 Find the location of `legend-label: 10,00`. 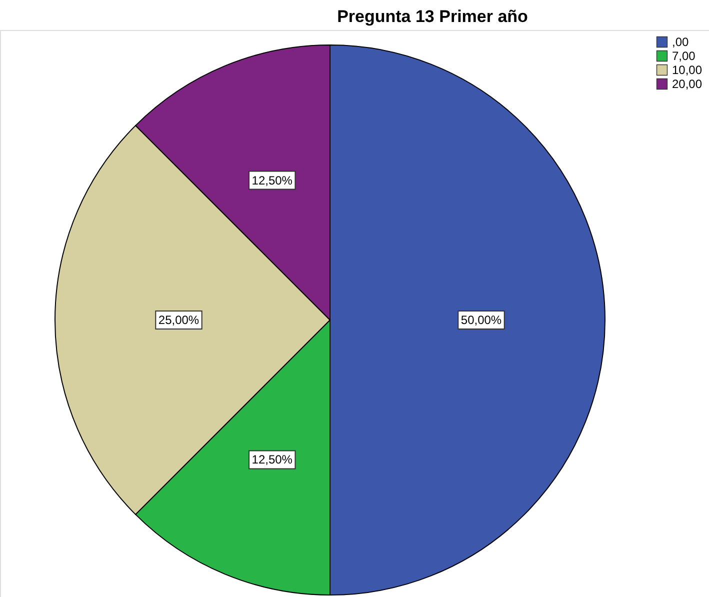

legend-label: 10,00 is located at coordinates (687, 70).